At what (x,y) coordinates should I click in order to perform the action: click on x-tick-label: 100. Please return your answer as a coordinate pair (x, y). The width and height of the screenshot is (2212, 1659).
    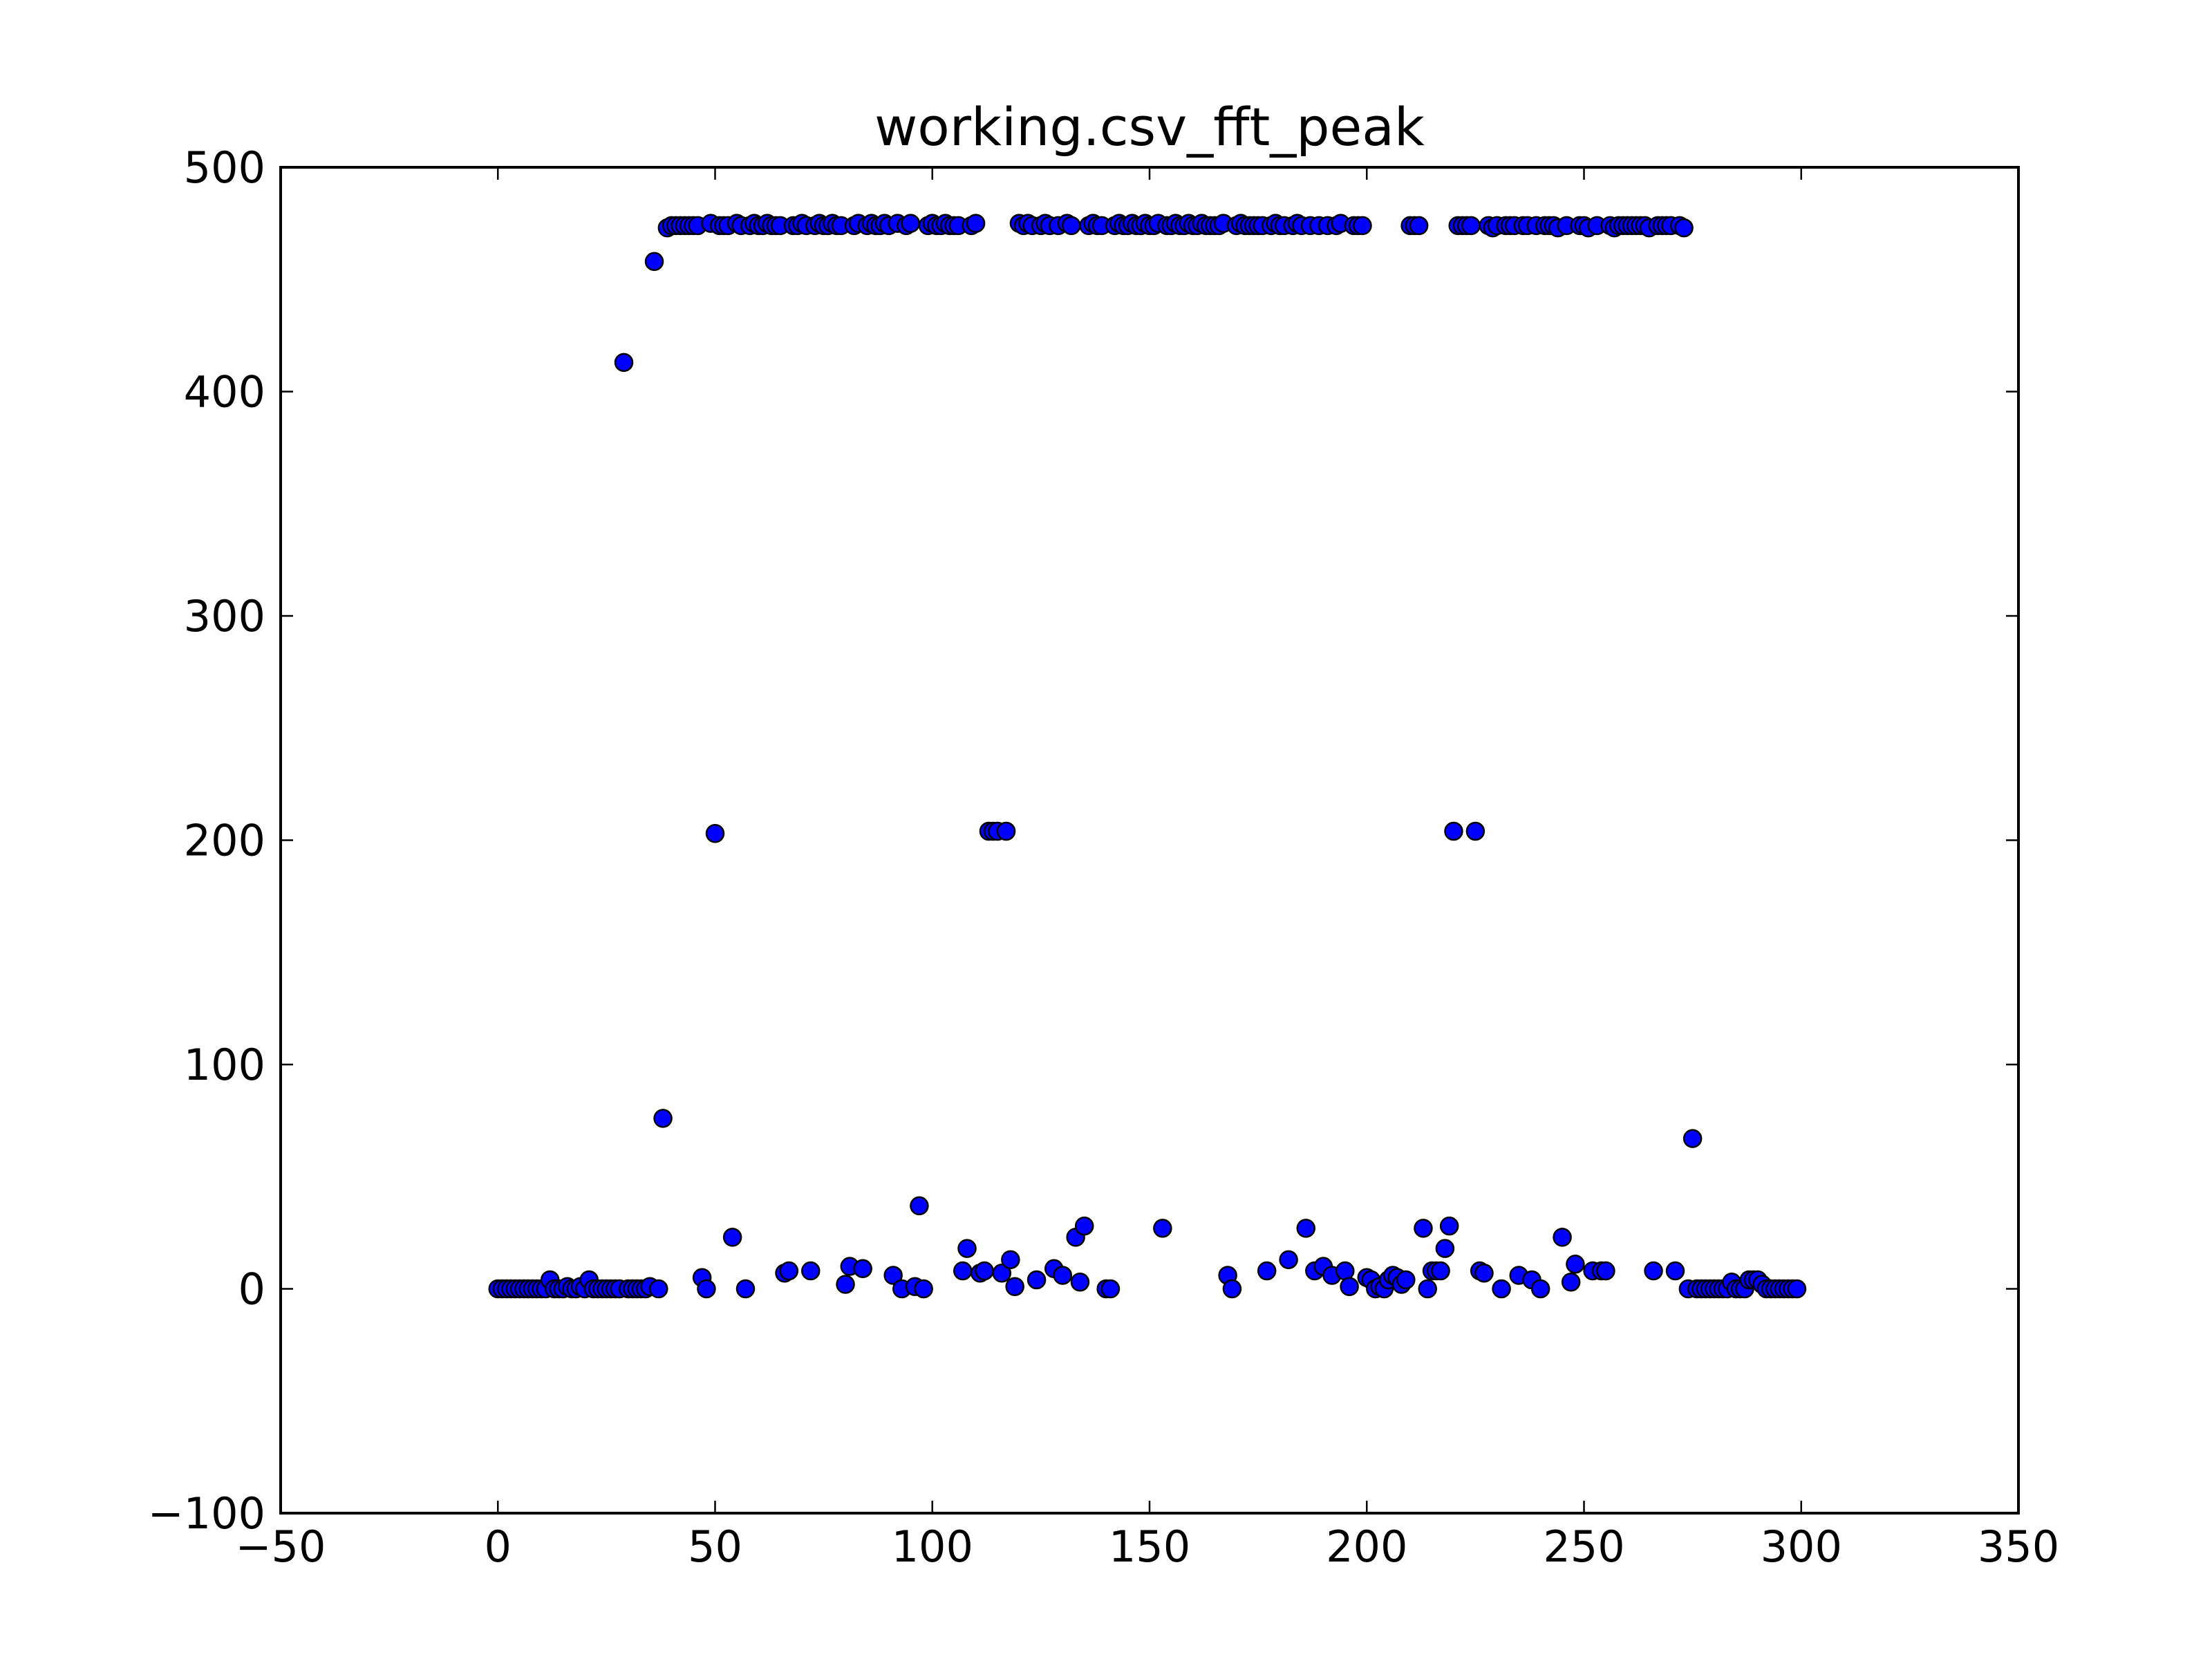
    Looking at the image, I should click on (932, 1546).